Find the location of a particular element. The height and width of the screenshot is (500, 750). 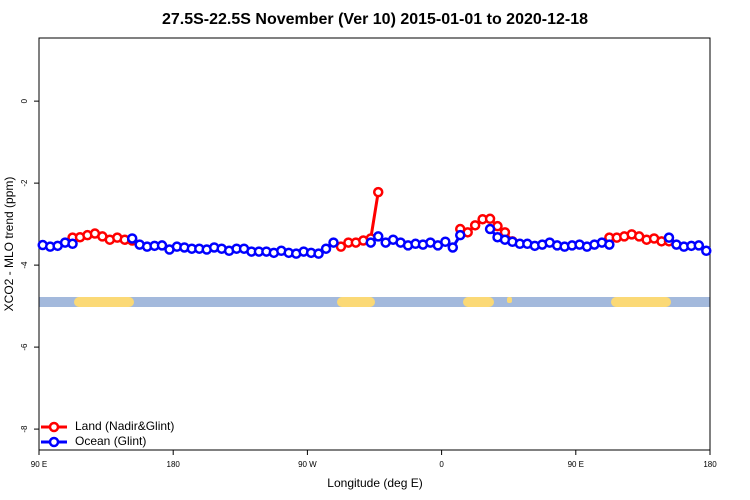

x-axis-label: Longitude (deg E) is located at coordinates (374, 483).